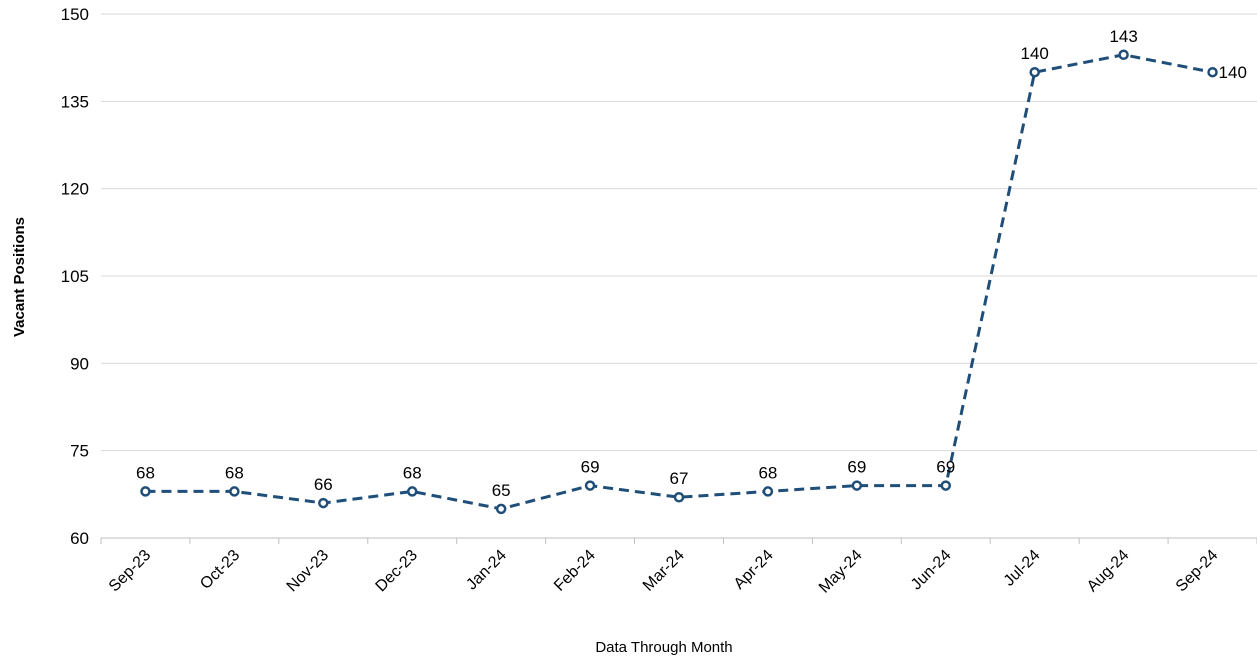 This screenshot has width=1257, height=658. What do you see at coordinates (931, 570) in the screenshot?
I see `x-tick-label: Jun-24` at bounding box center [931, 570].